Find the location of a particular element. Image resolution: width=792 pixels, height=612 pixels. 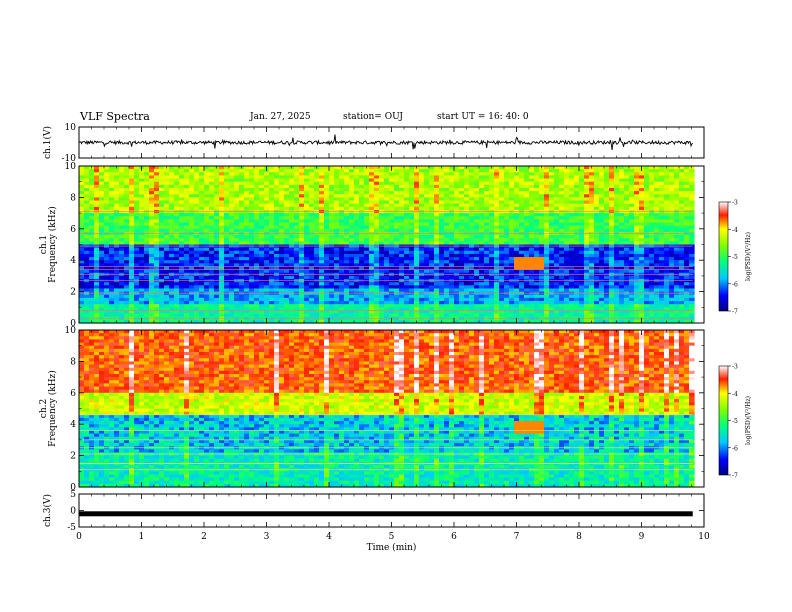

y-axis-label: ch.1(V) is located at coordinates (47, 142).